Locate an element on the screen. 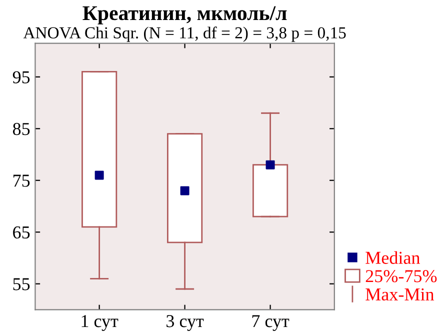 The image size is (440, 333). y-tick-label: 55 is located at coordinates (21, 284).